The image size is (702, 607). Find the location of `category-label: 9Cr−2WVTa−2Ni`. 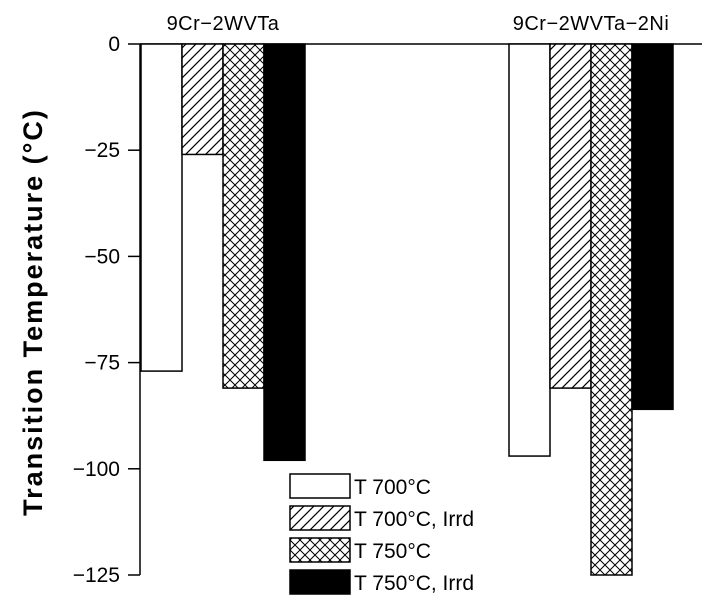

category-label: 9Cr−2WVTa−2Ni is located at coordinates (591, 24).